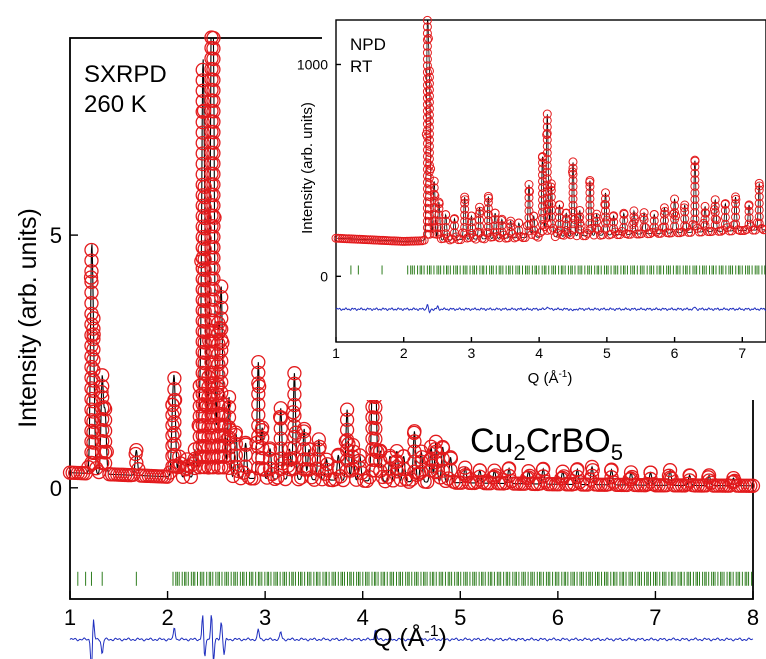 The image size is (766, 659). What do you see at coordinates (410, 637) in the screenshot?
I see `main-x-axis-label: Q (Å-1)` at bounding box center [410, 637].